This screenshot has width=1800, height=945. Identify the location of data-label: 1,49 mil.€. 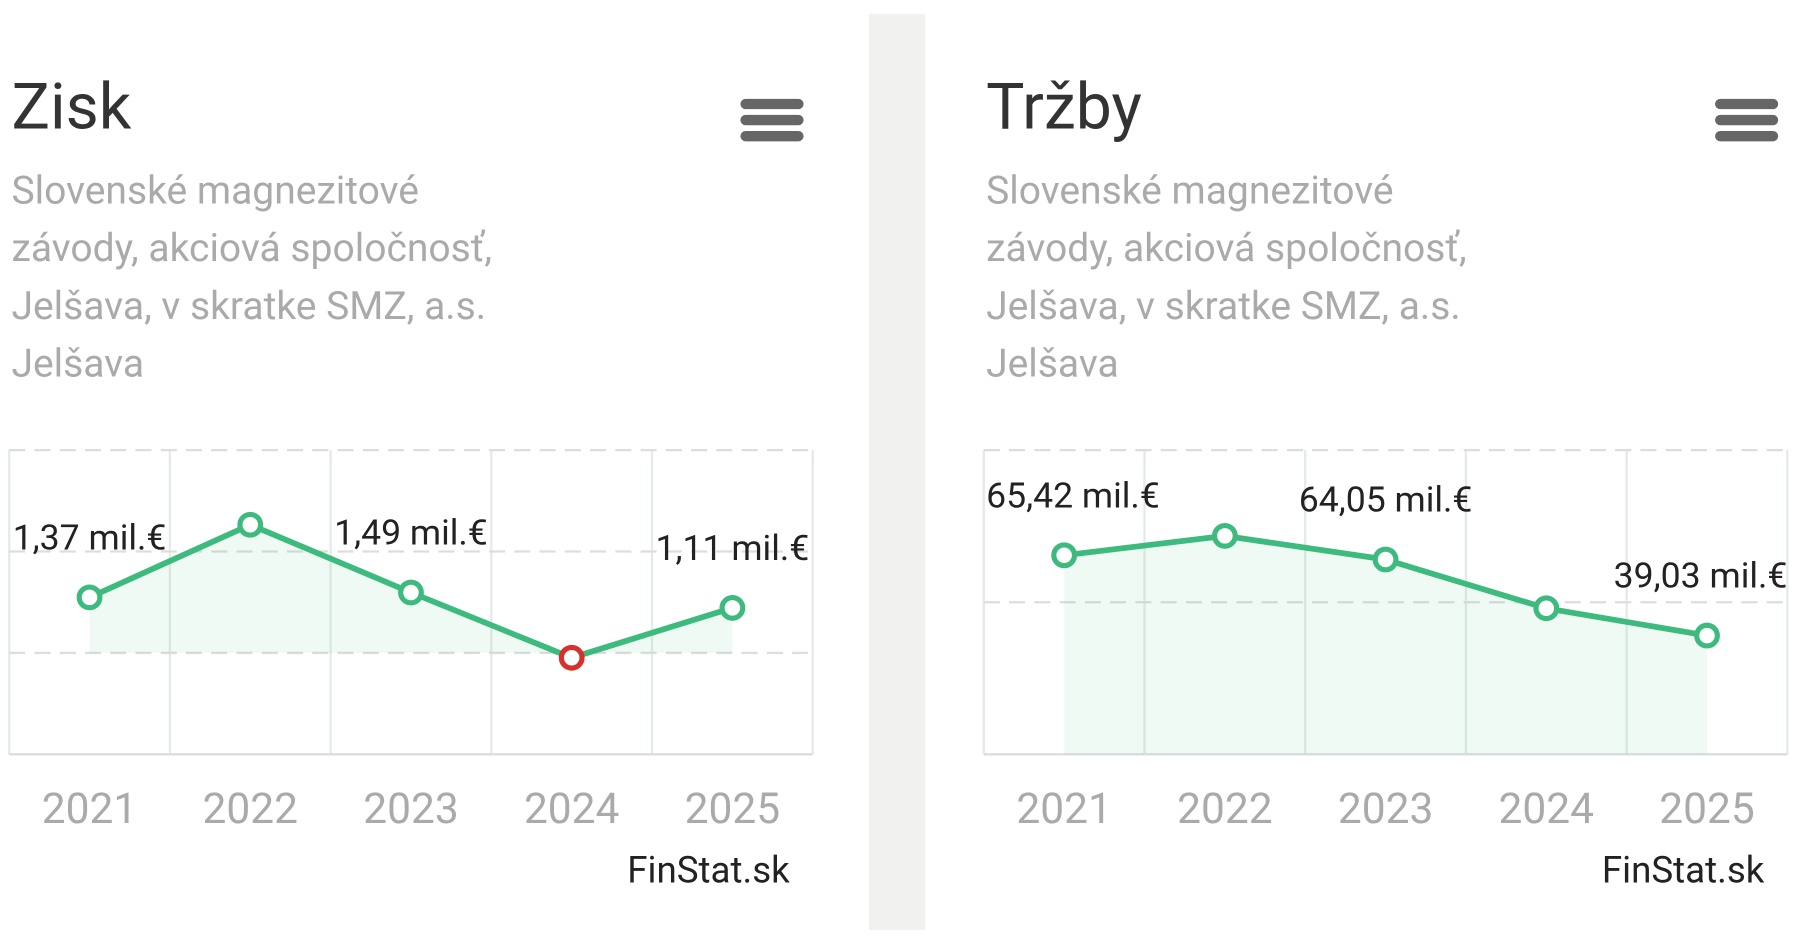
(411, 532).